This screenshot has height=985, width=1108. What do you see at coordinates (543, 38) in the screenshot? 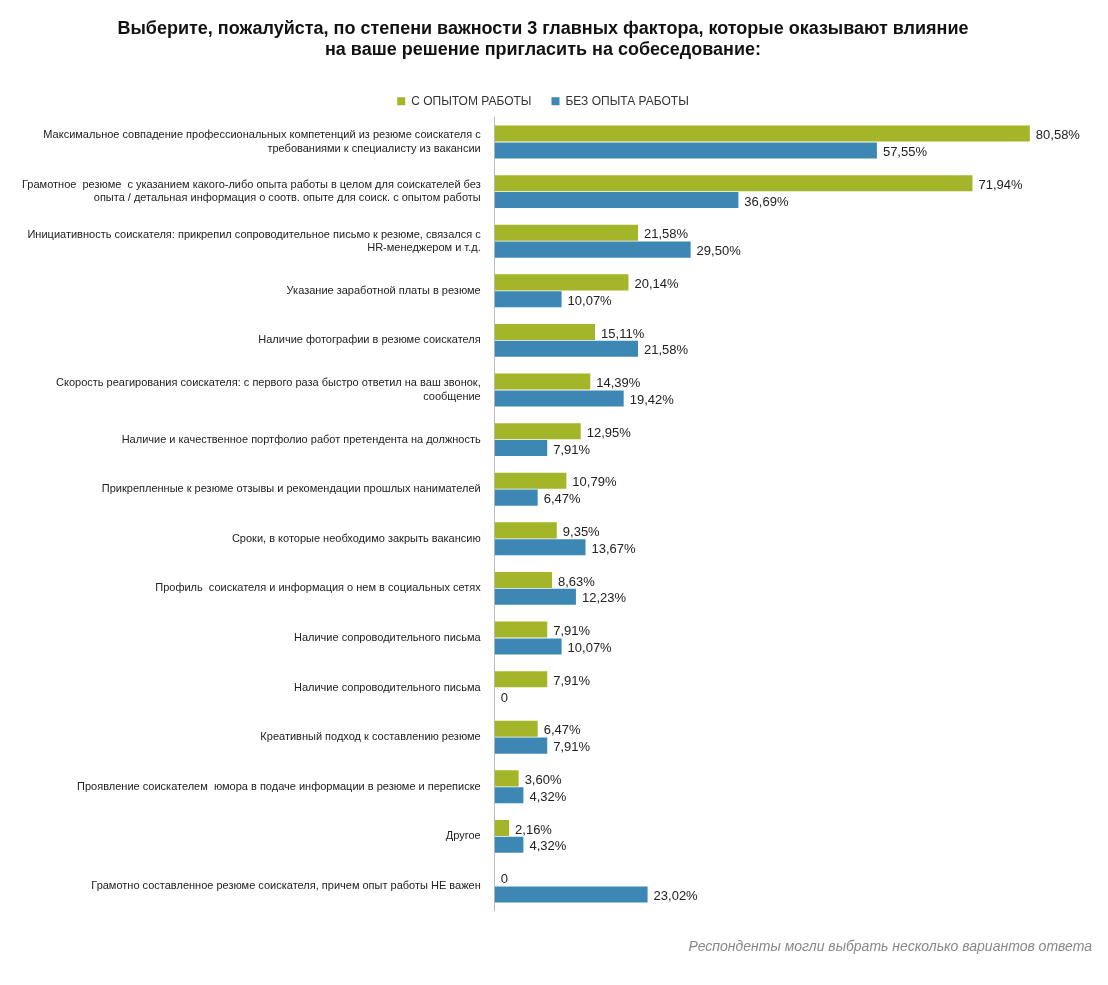
I see `chart-title: Выберите, пожалуйста, по степени важности 3 главных фактора, которые оказывают влияние на ваше решение пригласить на собеседование:` at bounding box center [543, 38].